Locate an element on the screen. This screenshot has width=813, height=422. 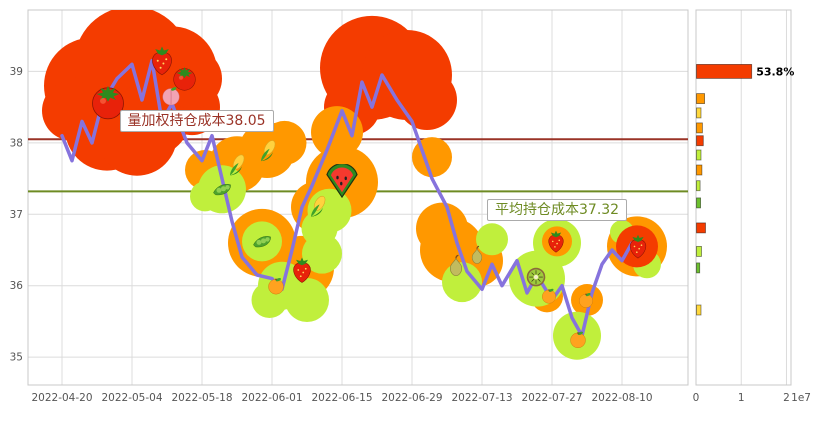
y-axis-tick: 38 is located at coordinates (16, 143).